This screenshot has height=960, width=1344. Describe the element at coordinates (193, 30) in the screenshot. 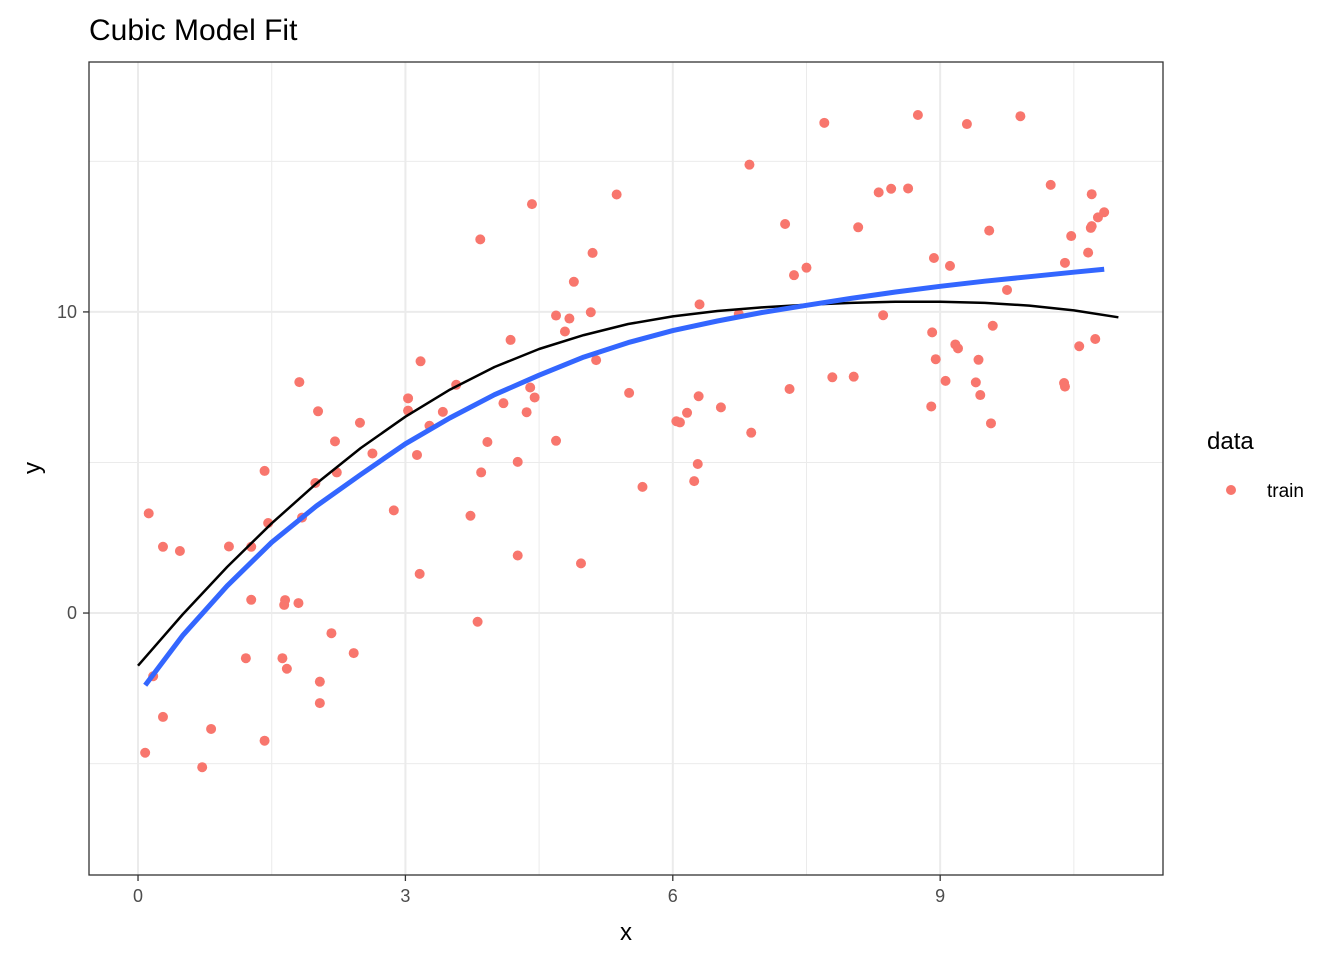

I see `chart-title: Cubic Model Fit` at that location.